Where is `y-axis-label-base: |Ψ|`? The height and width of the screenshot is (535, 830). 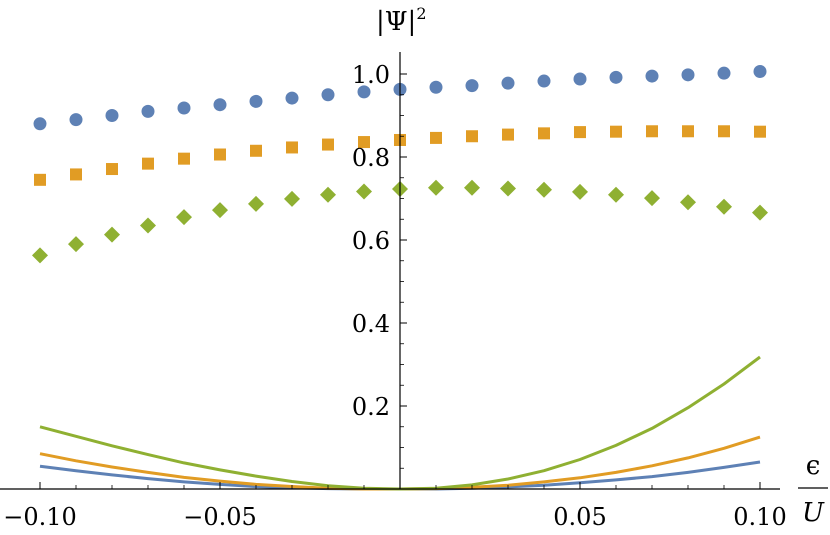 y-axis-label-base: |Ψ| is located at coordinates (396, 22).